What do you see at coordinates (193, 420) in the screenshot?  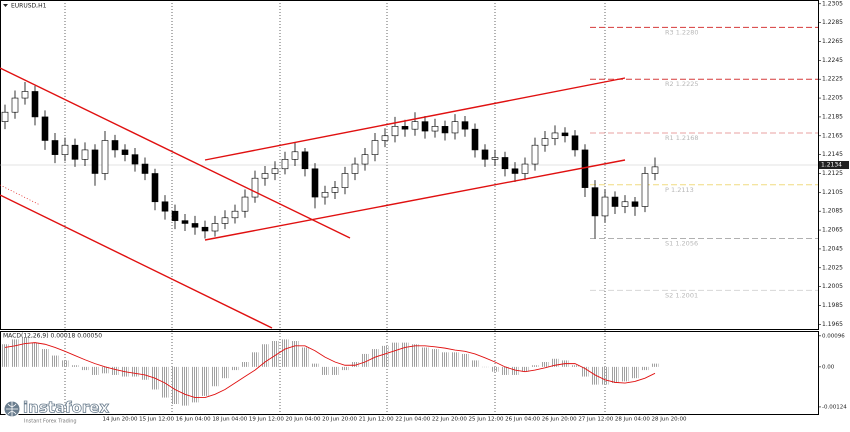 I see `x-tick-label: 16 Jun 04:00` at bounding box center [193, 420].